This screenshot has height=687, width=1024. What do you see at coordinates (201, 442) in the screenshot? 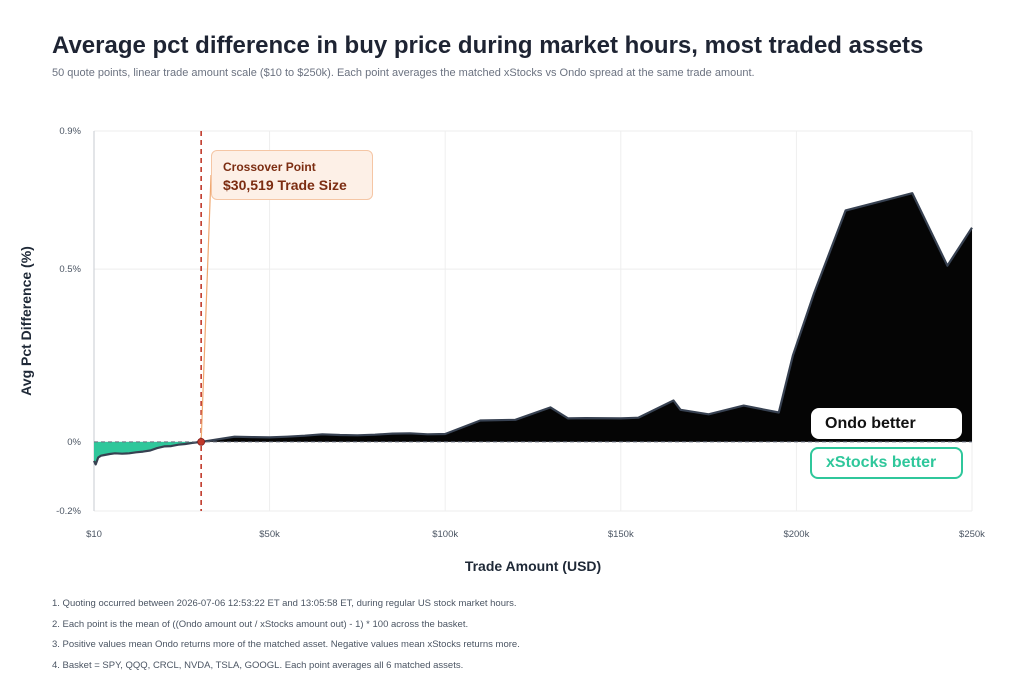
I see `crossover-marker` at bounding box center [201, 442].